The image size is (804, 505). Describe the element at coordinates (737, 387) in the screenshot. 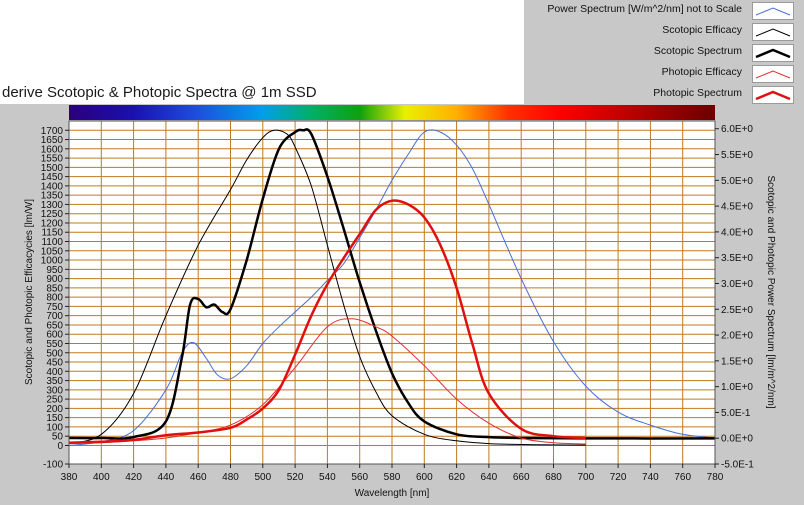

I see `y-right-tick-label: 1.0E+0` at that location.